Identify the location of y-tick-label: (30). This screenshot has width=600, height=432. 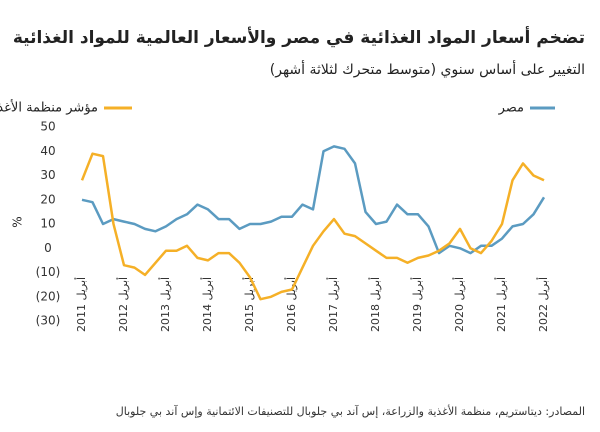
(48, 321).